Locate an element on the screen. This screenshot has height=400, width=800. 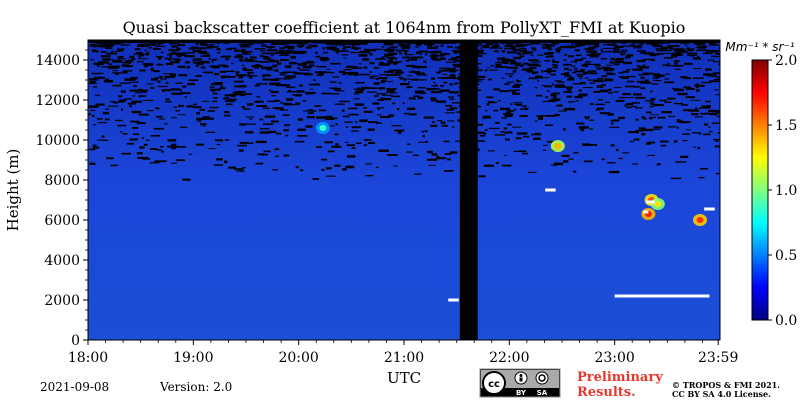
preliminary-label-line1: Preliminary is located at coordinates (620, 377).